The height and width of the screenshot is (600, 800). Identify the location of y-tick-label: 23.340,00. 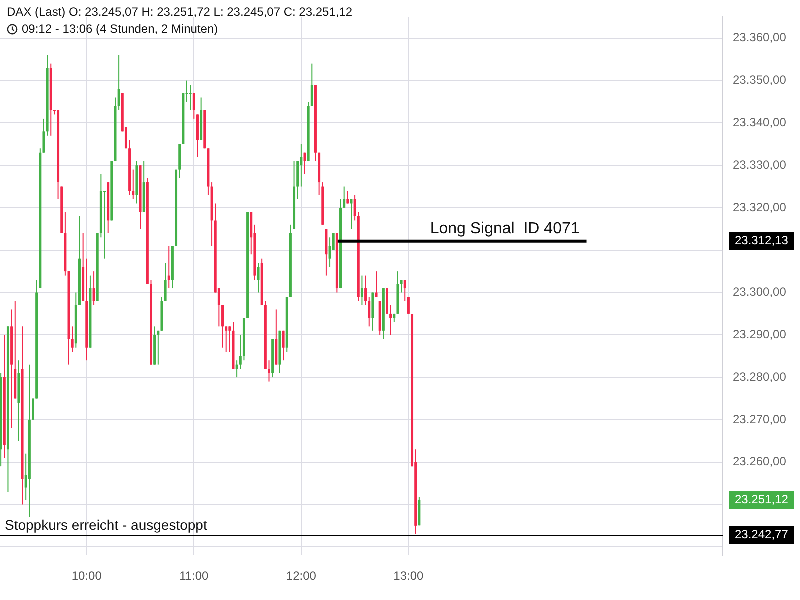
(760, 122).